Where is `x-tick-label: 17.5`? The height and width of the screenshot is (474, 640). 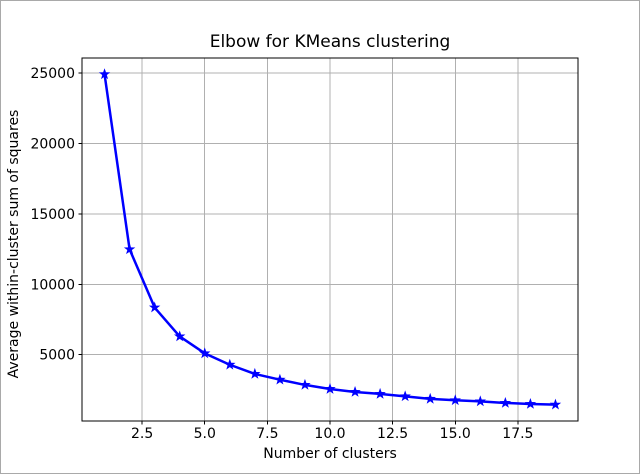
x-tick-label: 17.5 is located at coordinates (517, 434).